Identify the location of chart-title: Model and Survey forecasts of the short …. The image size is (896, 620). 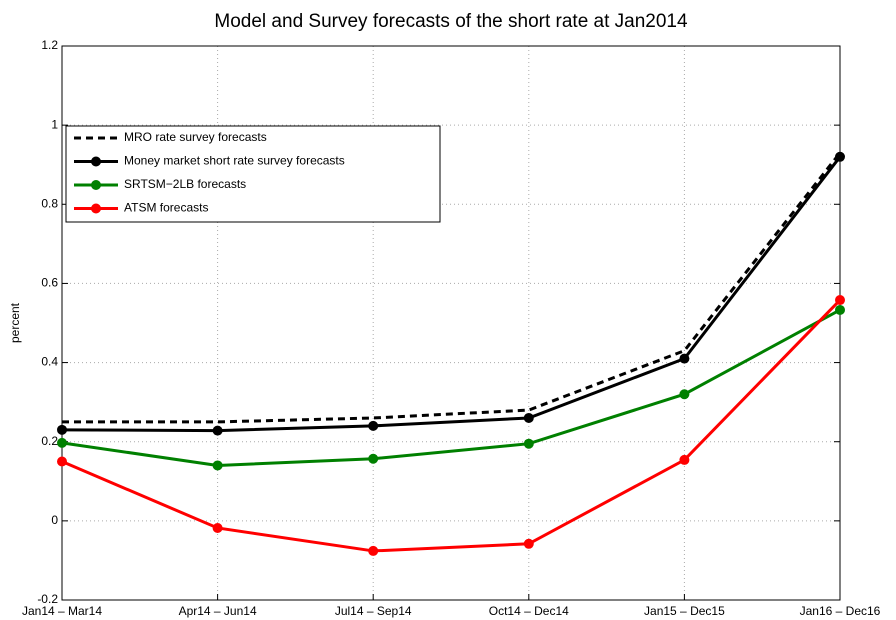
(451, 21).